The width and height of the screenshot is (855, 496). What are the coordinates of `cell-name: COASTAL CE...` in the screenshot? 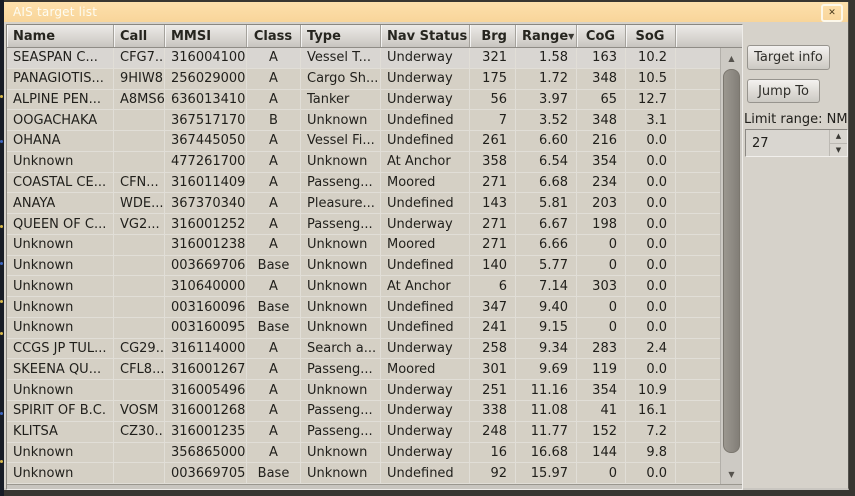 It's located at (60, 182).